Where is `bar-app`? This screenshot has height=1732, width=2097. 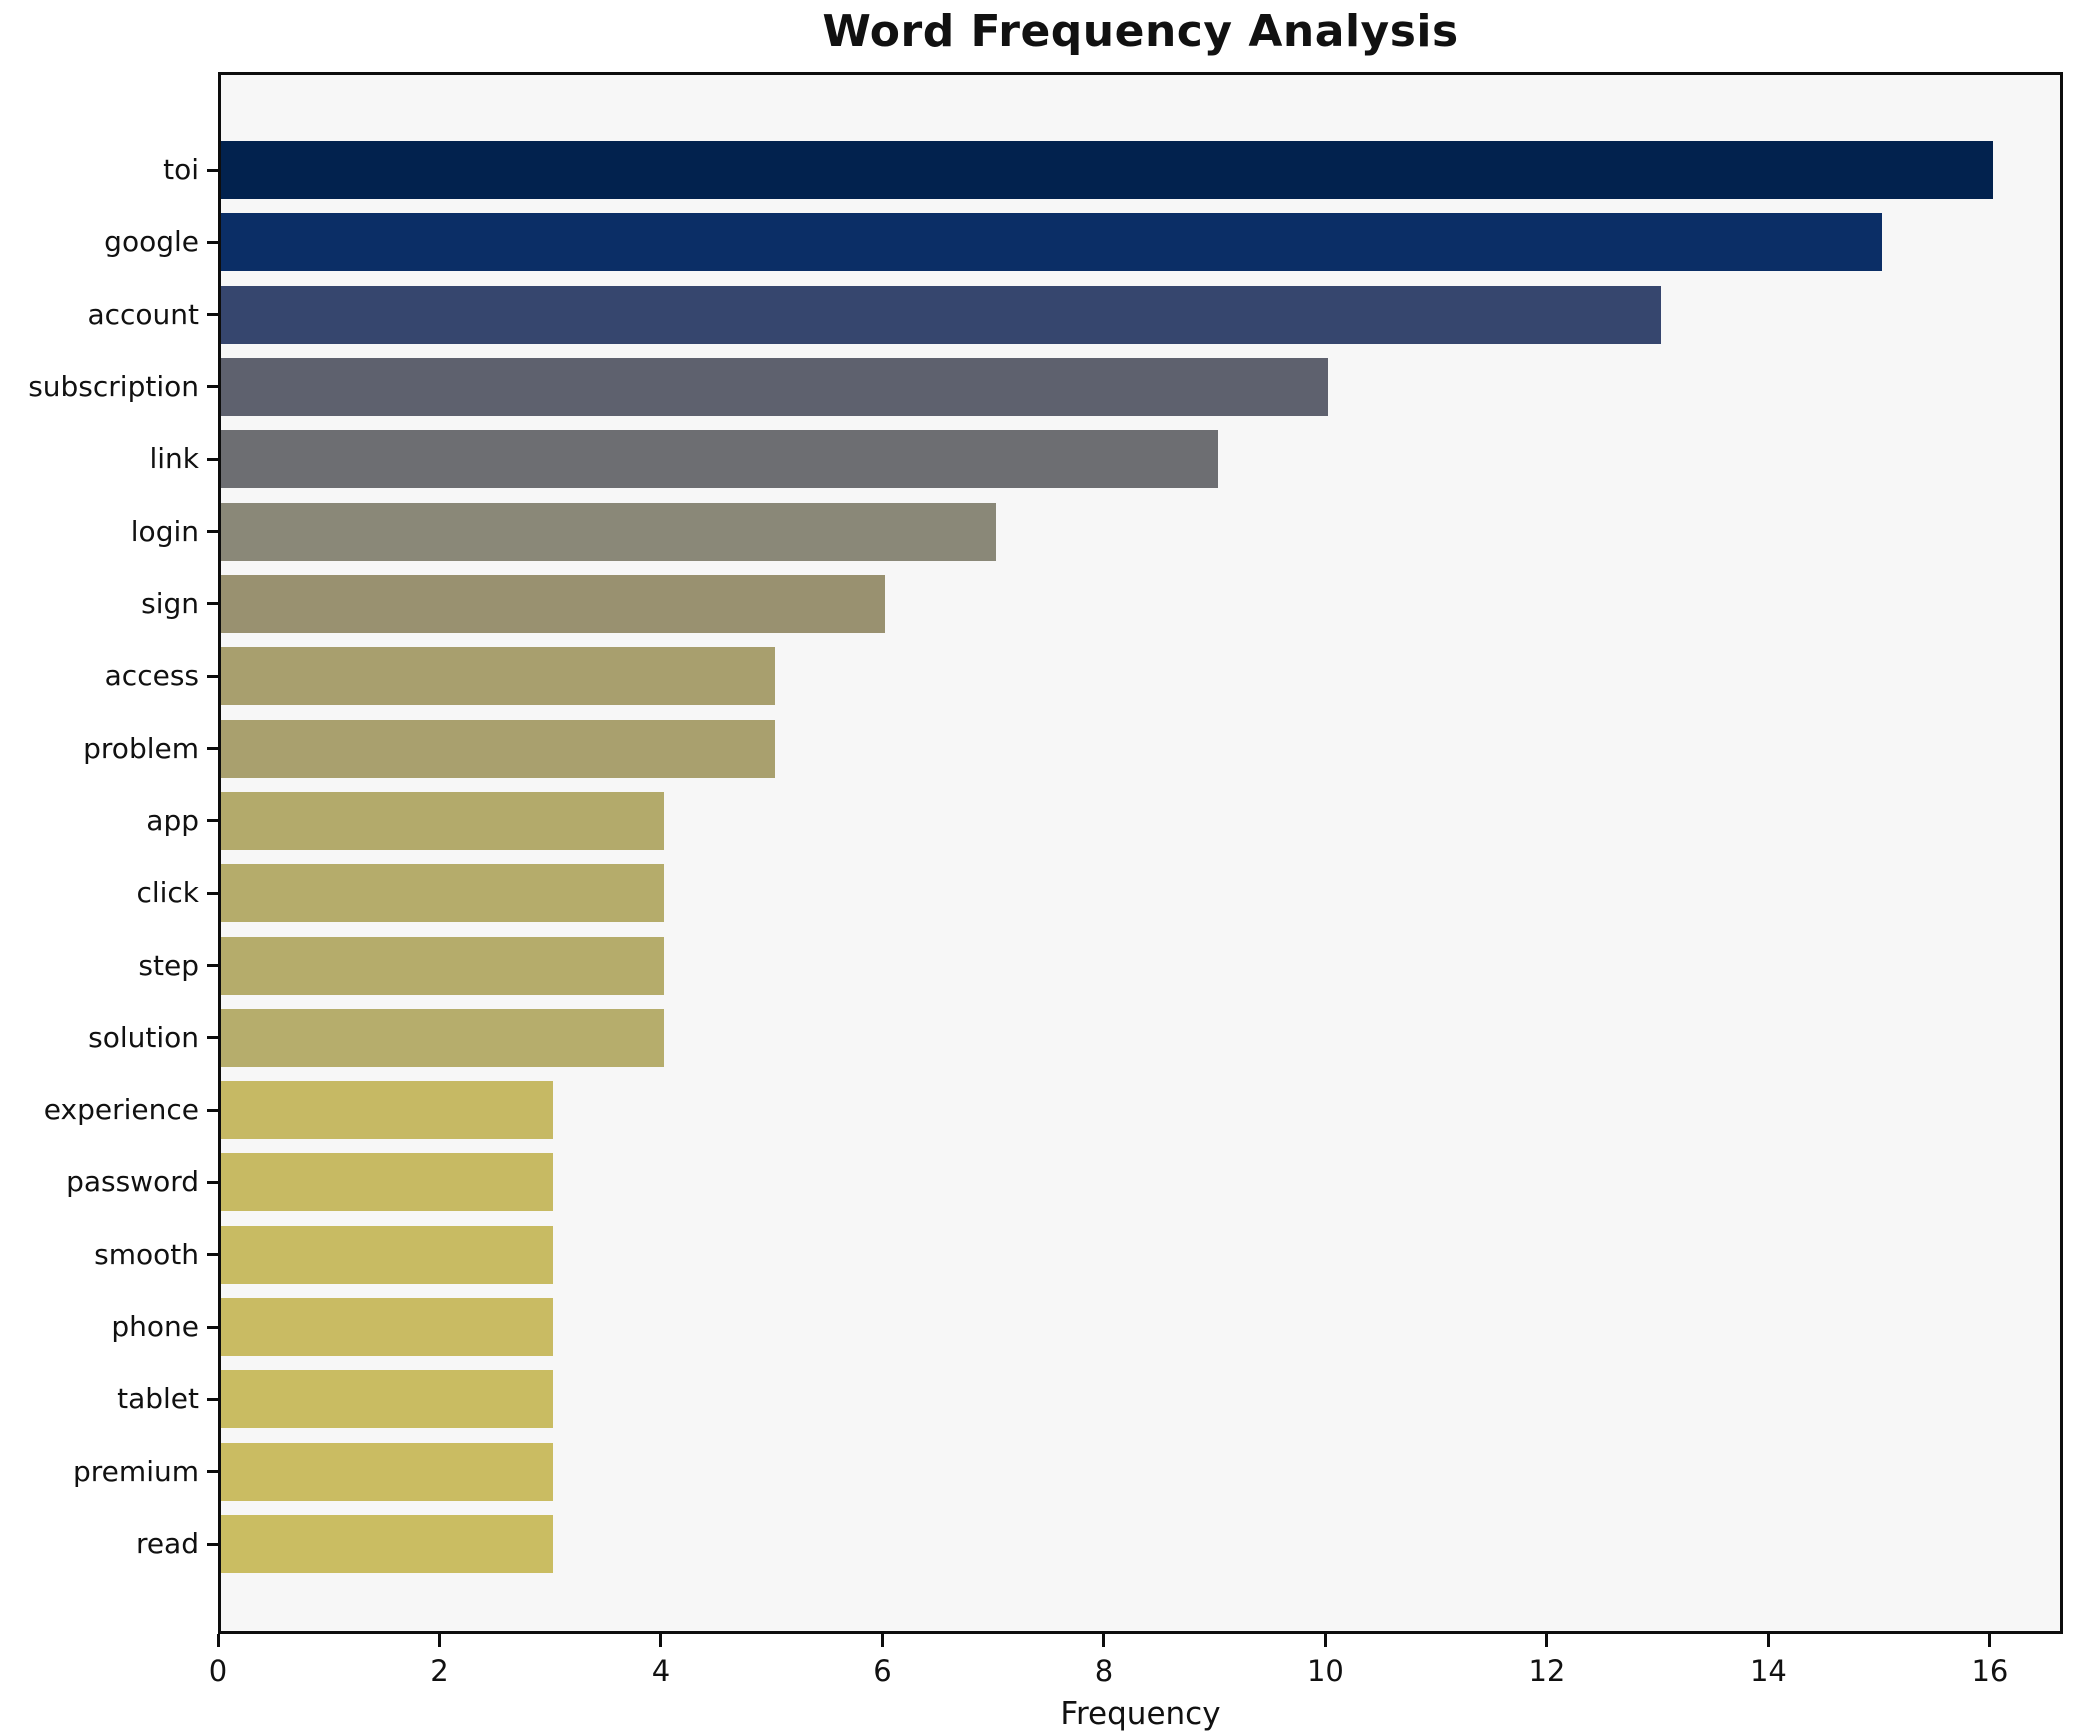 bar-app is located at coordinates (442, 820).